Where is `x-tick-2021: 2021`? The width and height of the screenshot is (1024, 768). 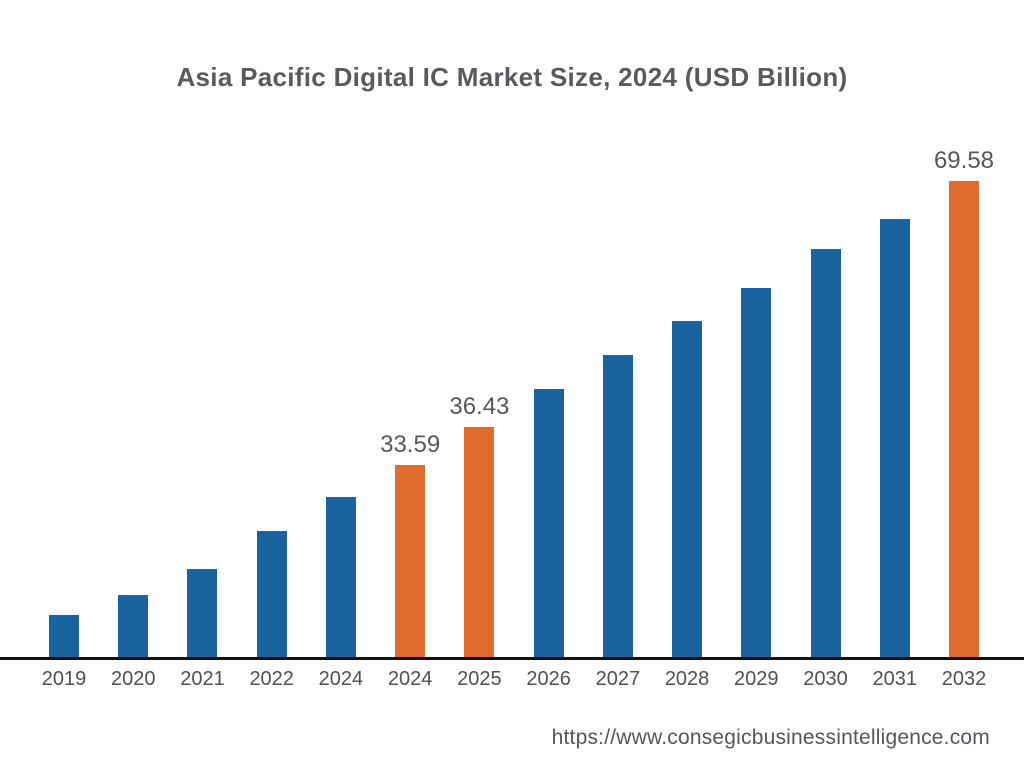 x-tick-2021: 2021 is located at coordinates (202, 679).